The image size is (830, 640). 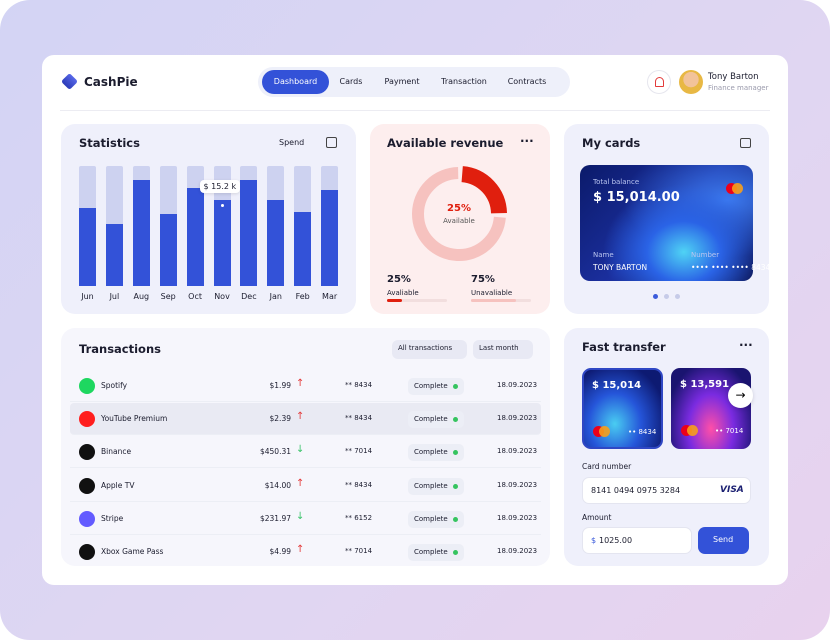 What do you see at coordinates (111, 82) in the screenshot?
I see `brand: CashPie` at bounding box center [111, 82].